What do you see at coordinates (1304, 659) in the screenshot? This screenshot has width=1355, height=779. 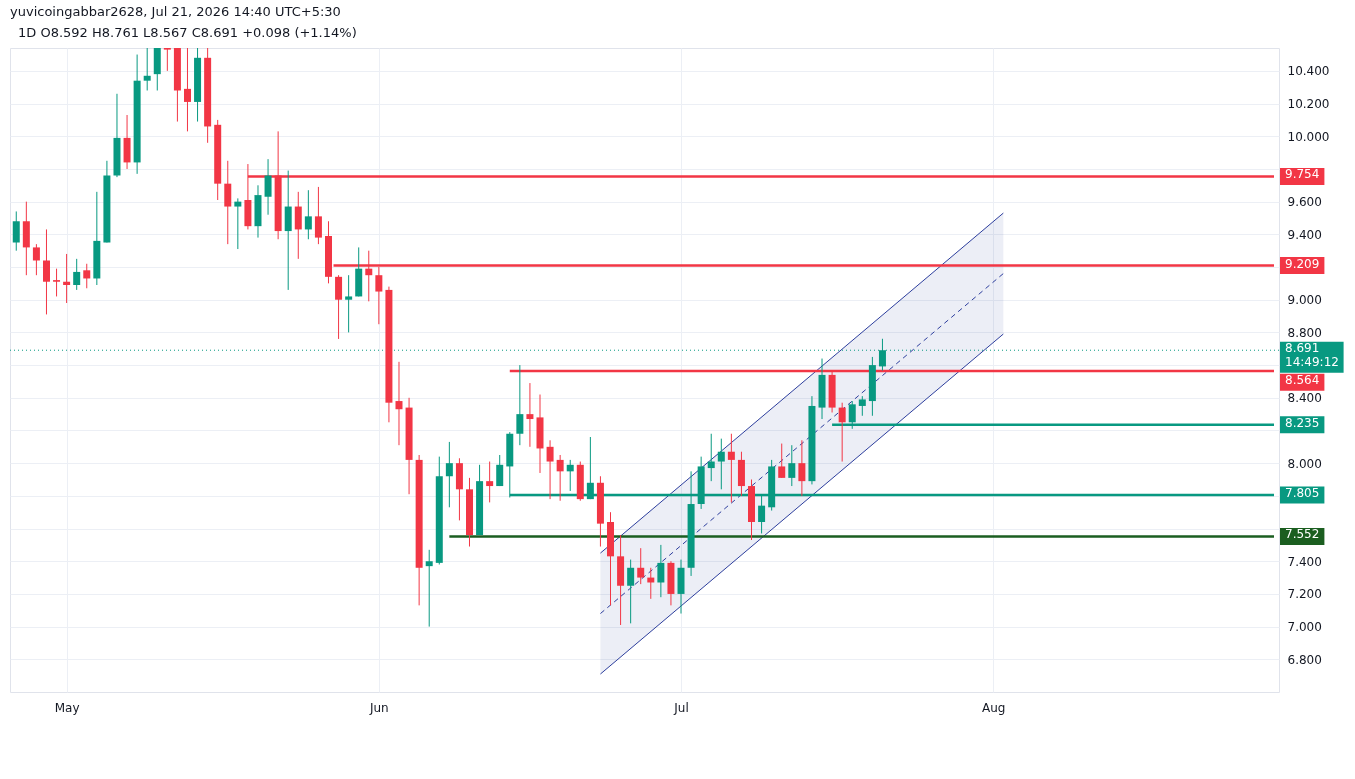 I see `y-tick-label: 6.800` at bounding box center [1304, 659].